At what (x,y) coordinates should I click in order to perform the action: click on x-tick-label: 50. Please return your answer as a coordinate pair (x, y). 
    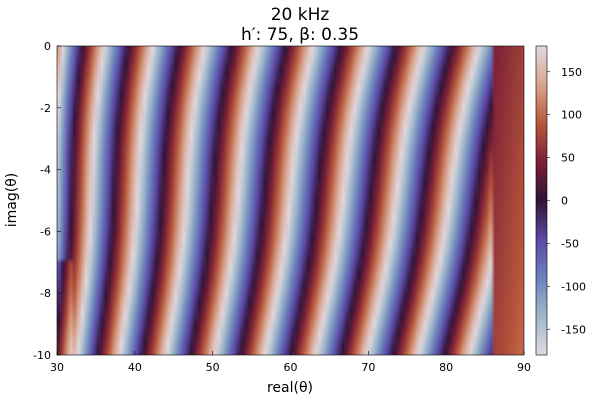
    Looking at the image, I should click on (213, 367).